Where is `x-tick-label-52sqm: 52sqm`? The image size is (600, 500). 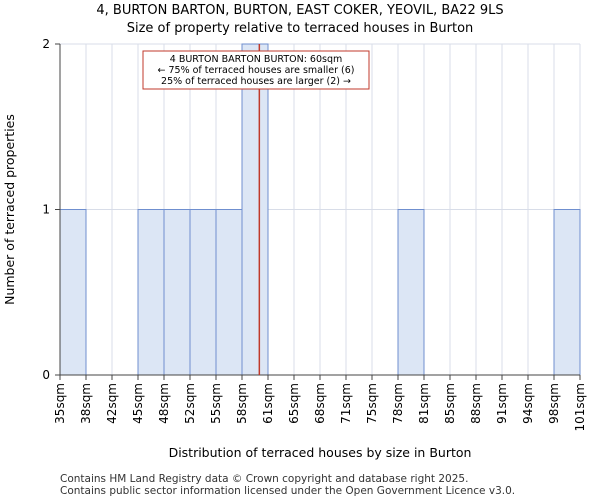
x-tick-label-52sqm: 52sqm is located at coordinates (190, 403).